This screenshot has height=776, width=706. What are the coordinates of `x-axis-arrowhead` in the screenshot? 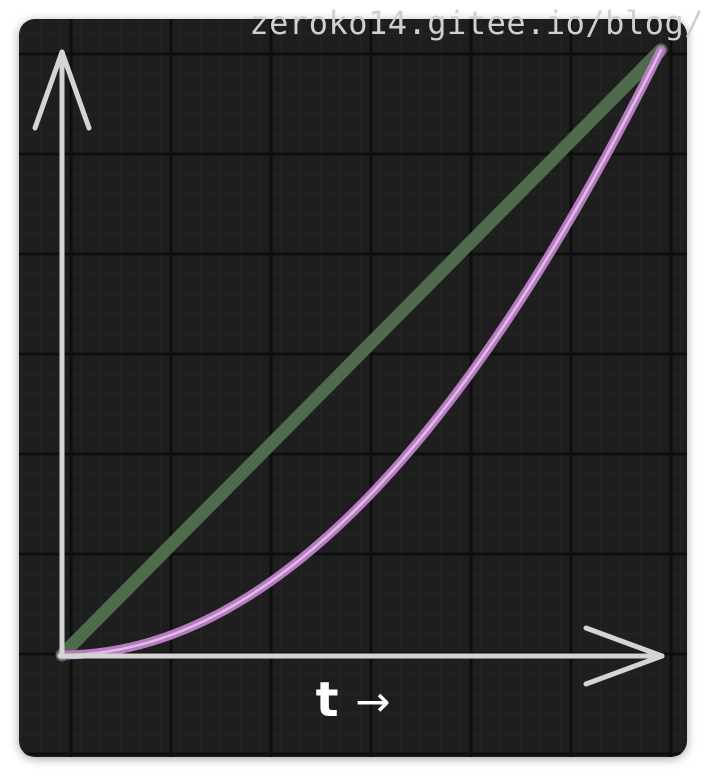 It's located at (624, 656).